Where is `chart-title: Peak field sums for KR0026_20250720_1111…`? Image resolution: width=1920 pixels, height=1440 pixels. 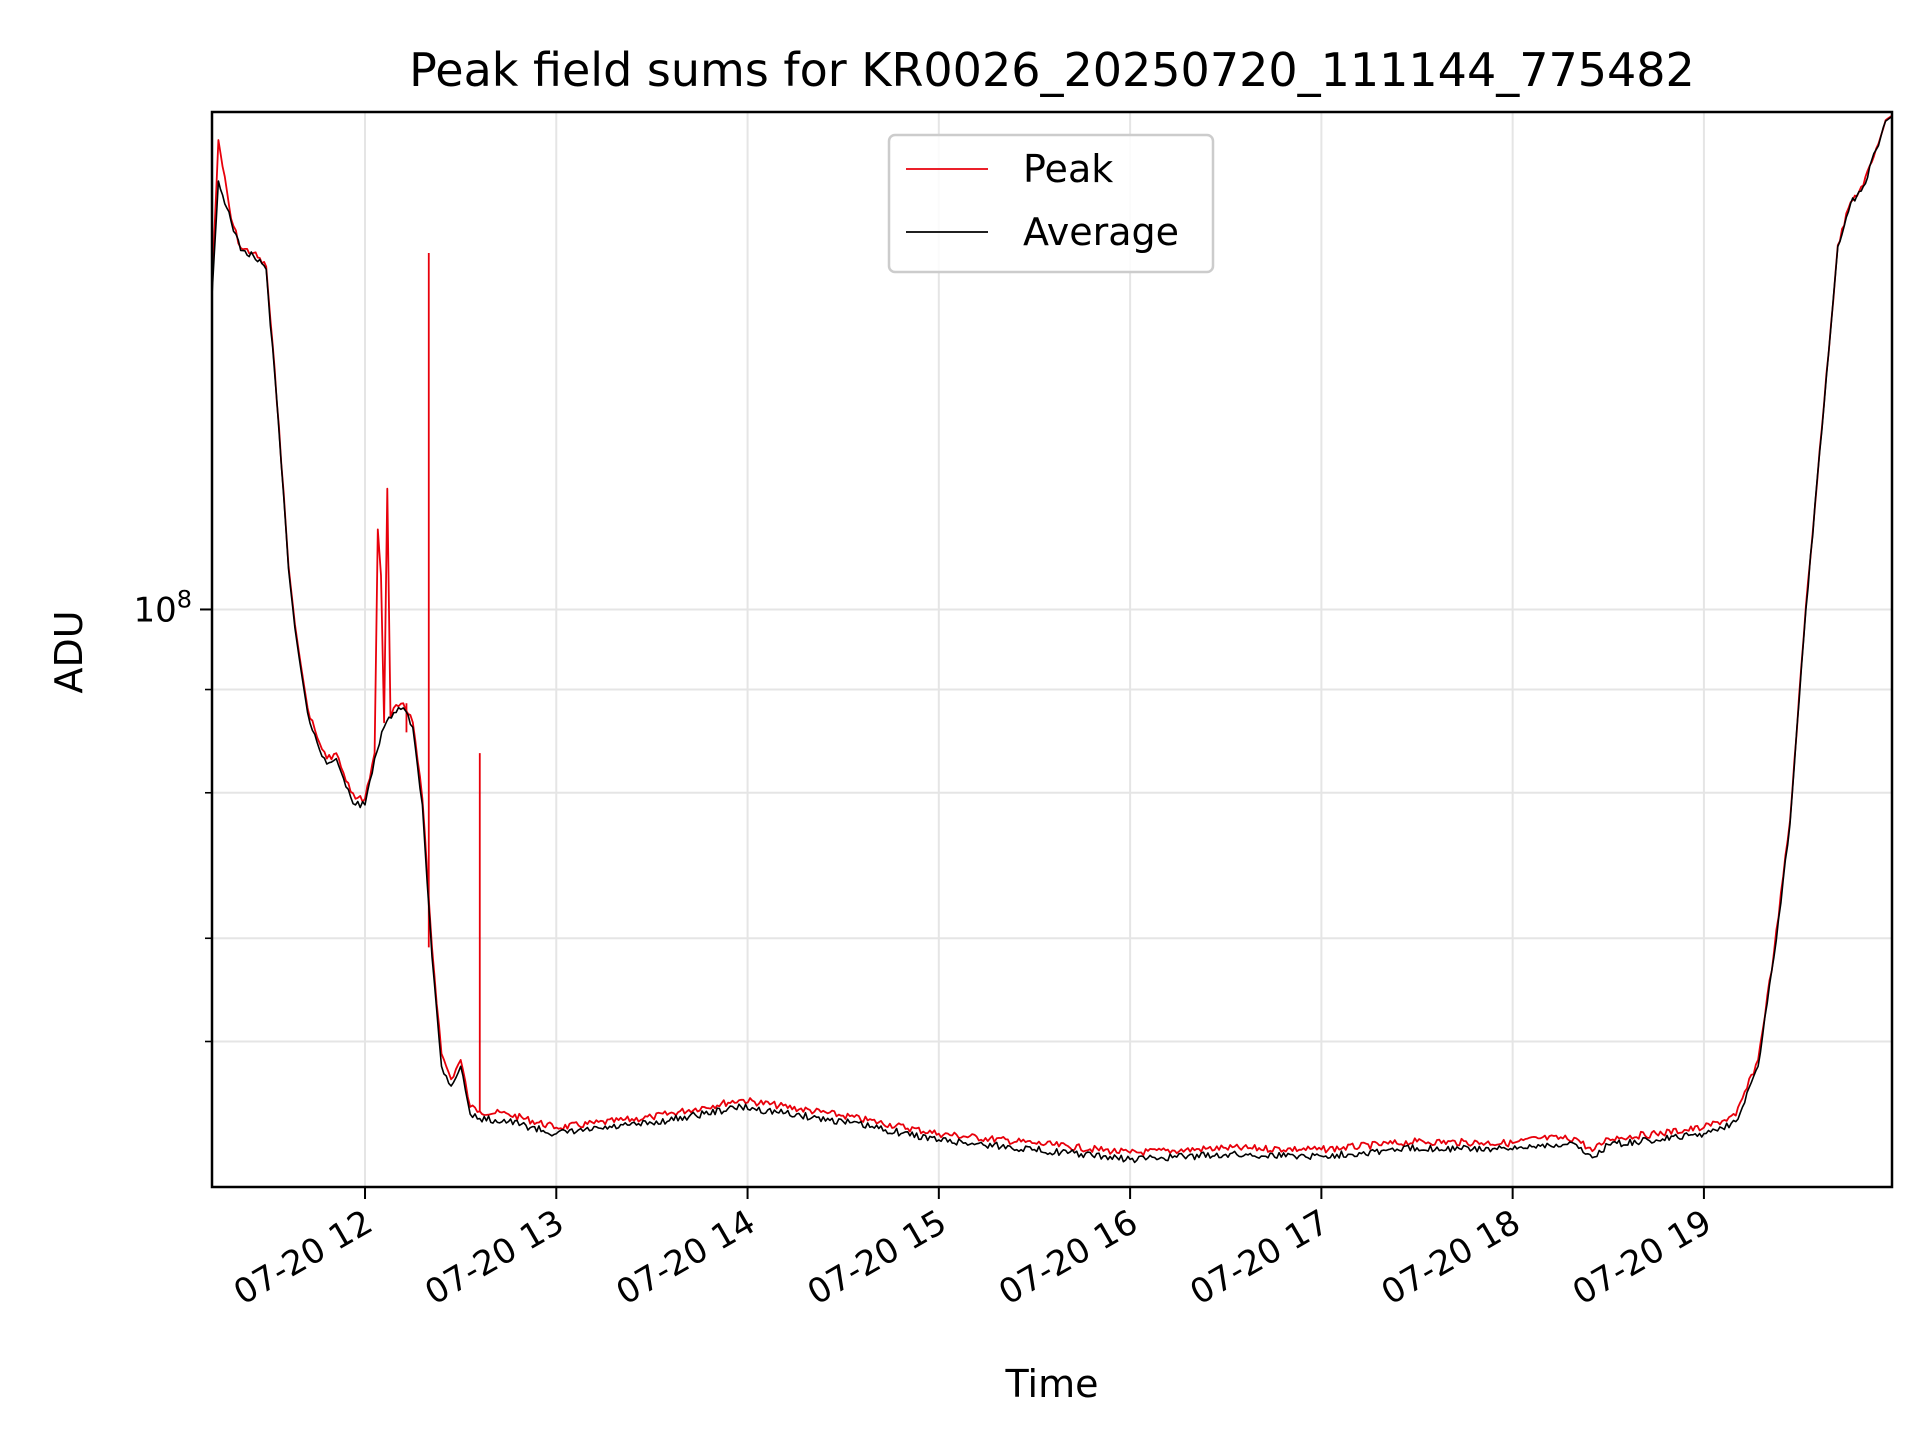
chart-title: Peak field sums for KR0026_20250720_1111… is located at coordinates (1052, 70).